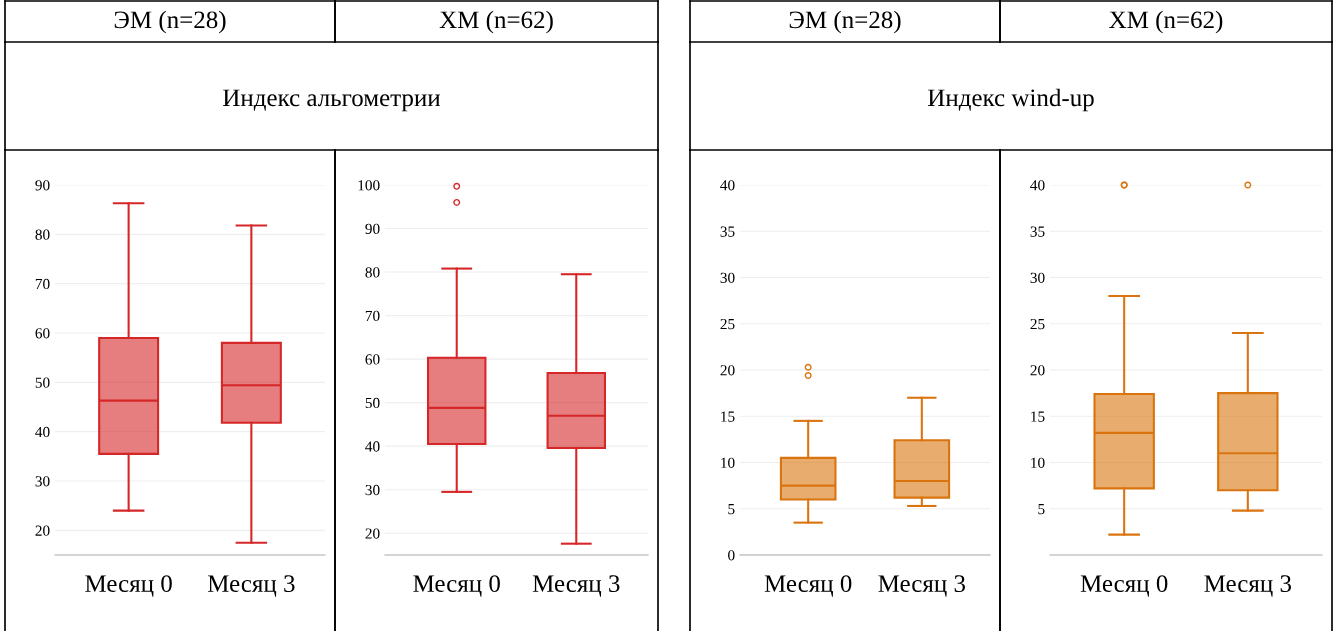 Image resolution: width=1338 pixels, height=631 pixels. Describe the element at coordinates (369, 185) in the screenshot. I see `y-tick-label: 100` at that location.